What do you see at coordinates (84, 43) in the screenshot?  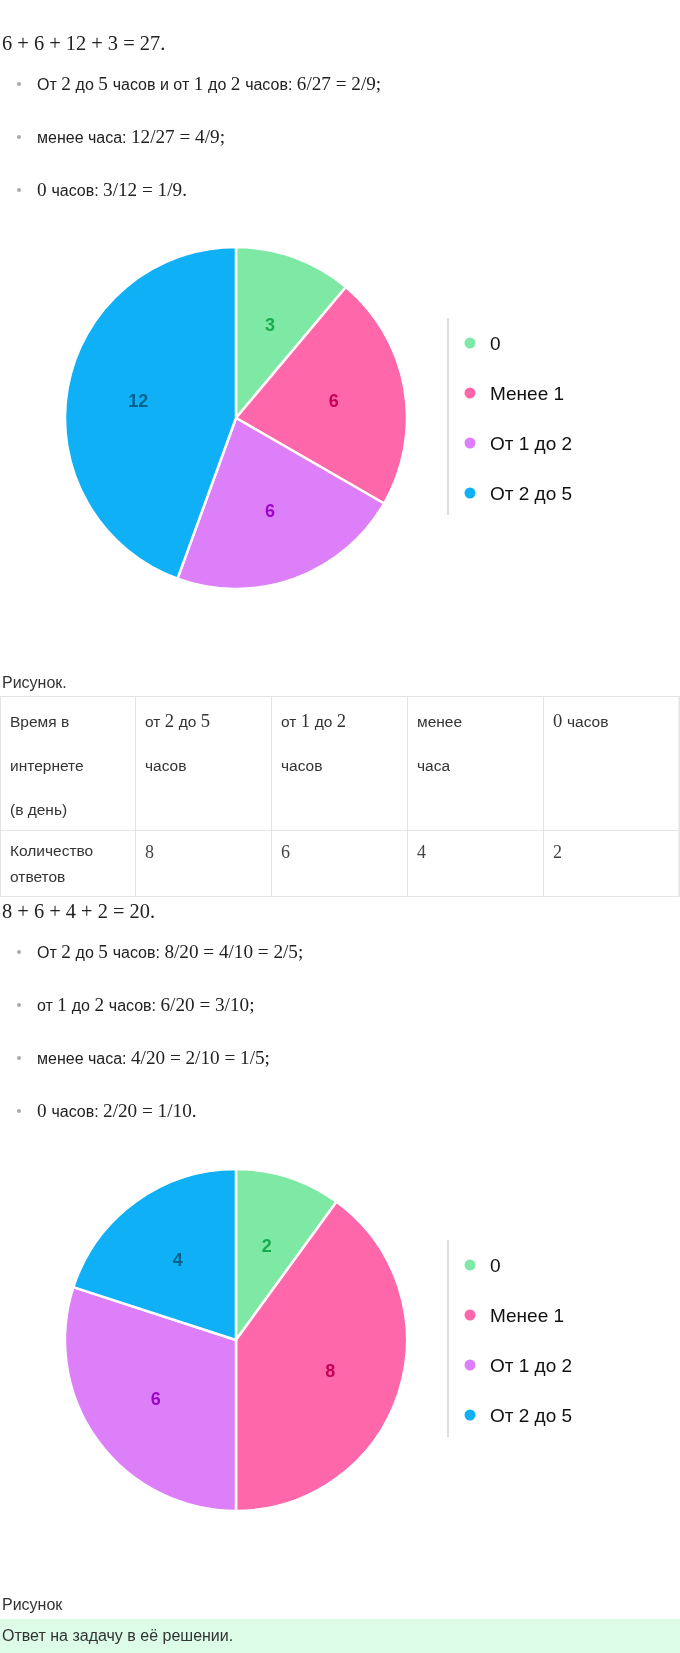 I see `text: 6 + 6 + 12 + 3 = 27.` at bounding box center [84, 43].